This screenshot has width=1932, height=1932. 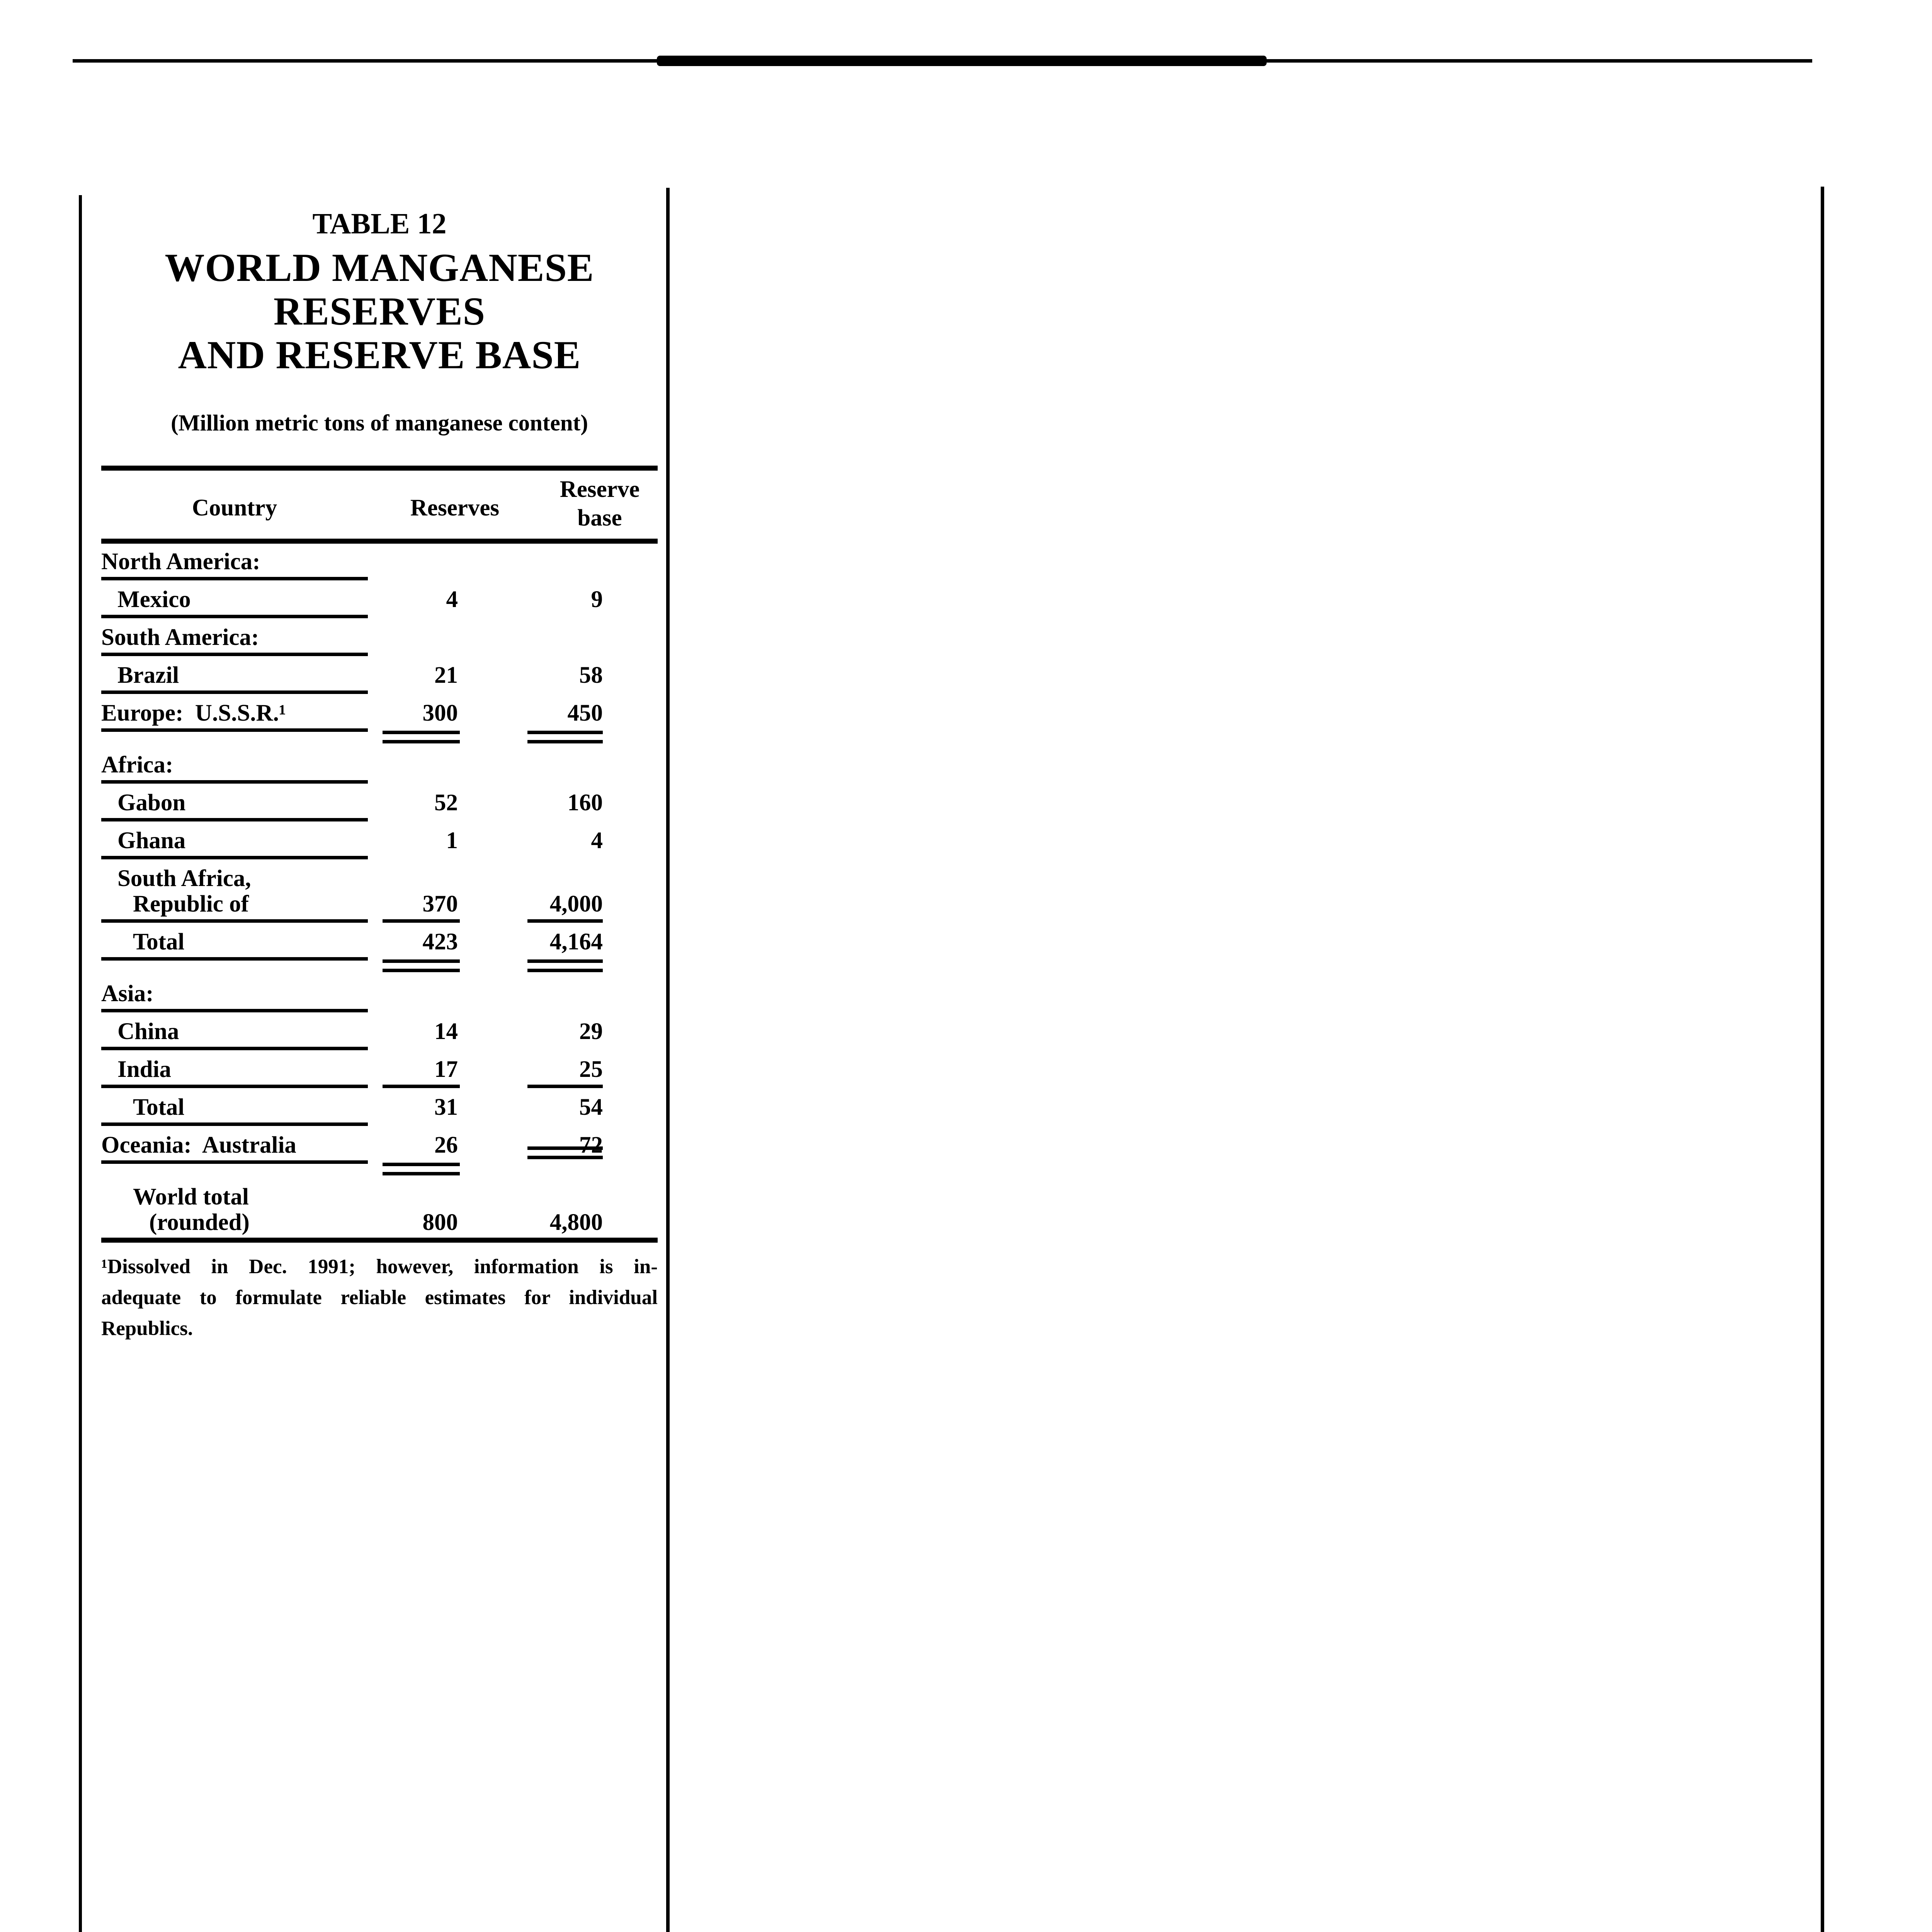 I want to click on row-reserves: 17, so click(x=446, y=1069).